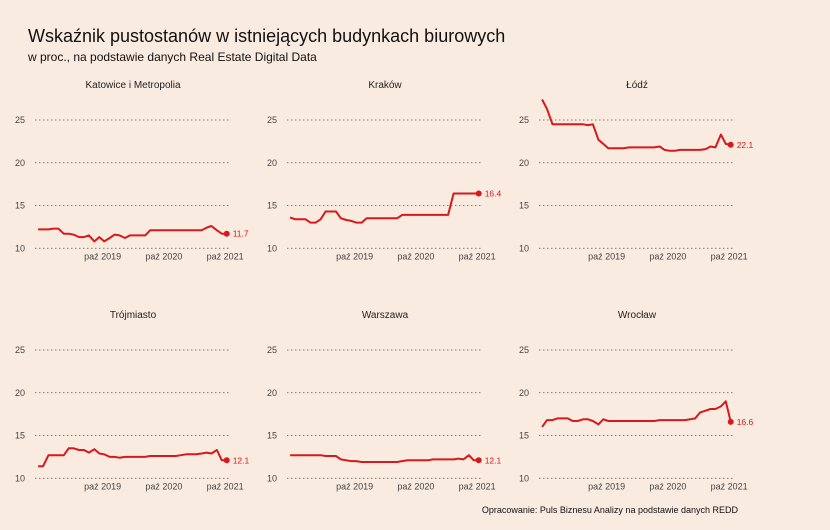 This screenshot has height=530, width=830. I want to click on panel-3: Łódź 10 15 20 25 paź 2019 paź 2020 paź 2021 22.1, so click(636, 170).